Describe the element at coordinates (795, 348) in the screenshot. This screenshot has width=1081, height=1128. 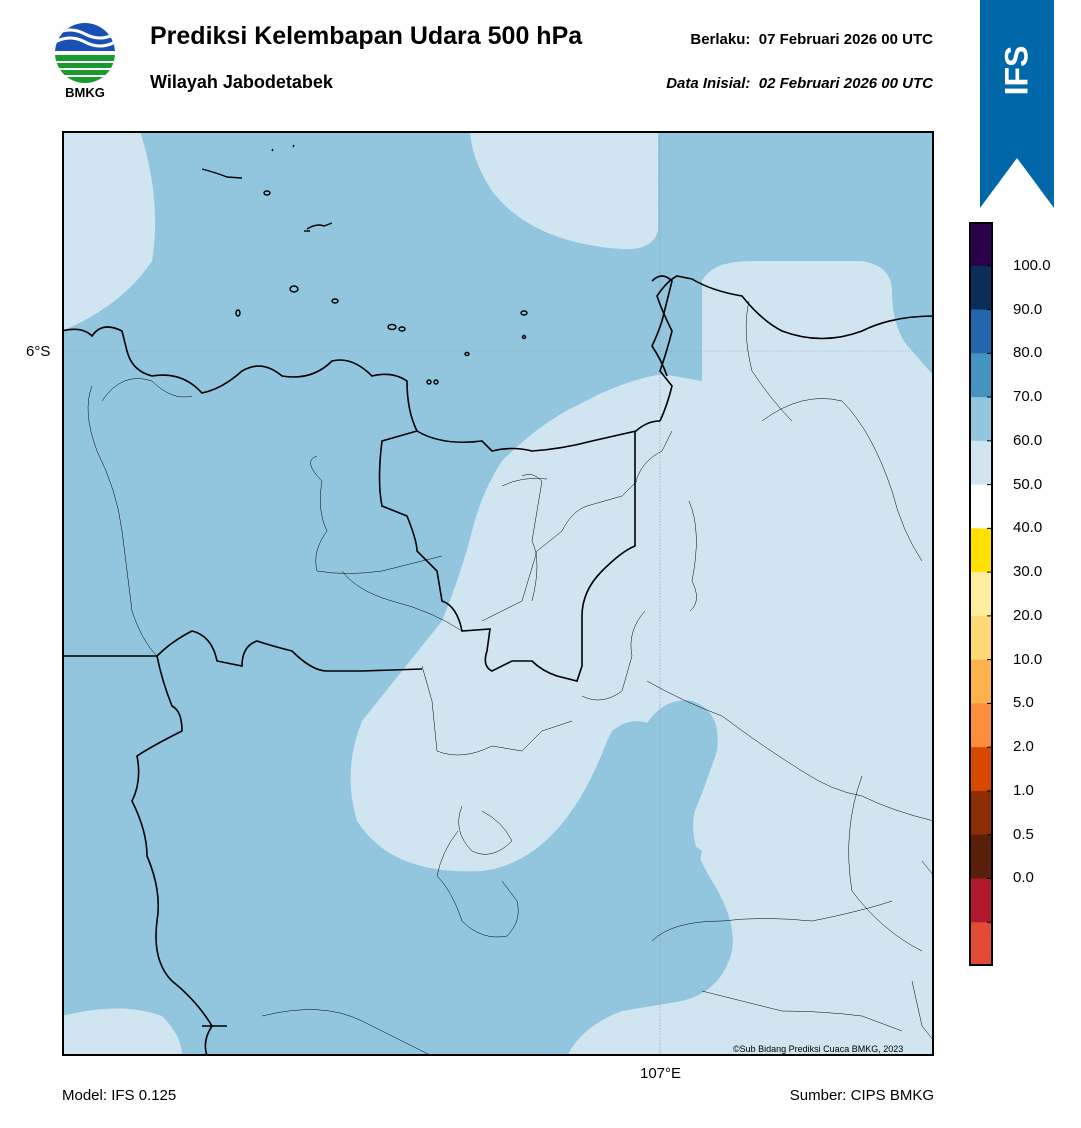
I see `coastline-east` at that location.